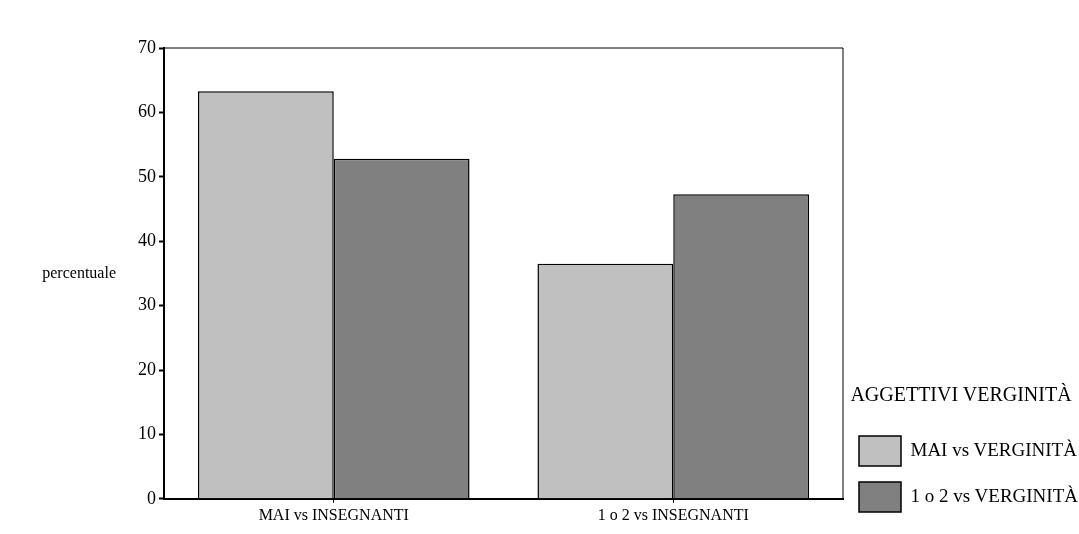 The image size is (1079, 534). Describe the element at coordinates (994, 449) in the screenshot. I see `legend-label: MAI vs VERGINITÀ` at that location.